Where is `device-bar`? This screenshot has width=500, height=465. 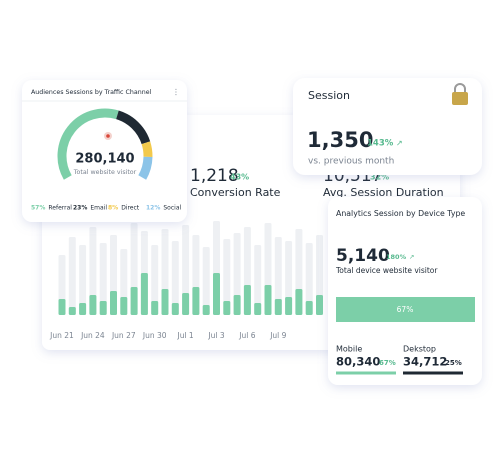 device-bar is located at coordinates (405, 309).